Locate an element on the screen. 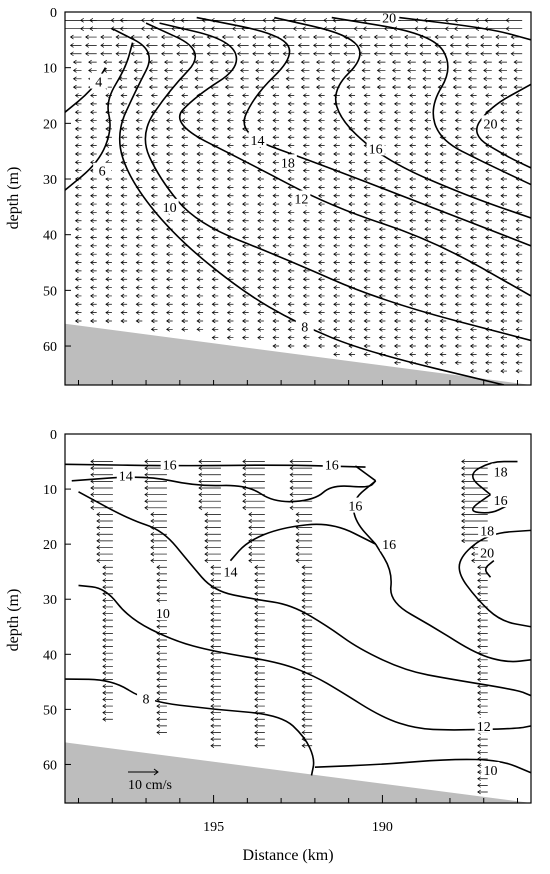  x-tick-label: 190 is located at coordinates (382, 827).